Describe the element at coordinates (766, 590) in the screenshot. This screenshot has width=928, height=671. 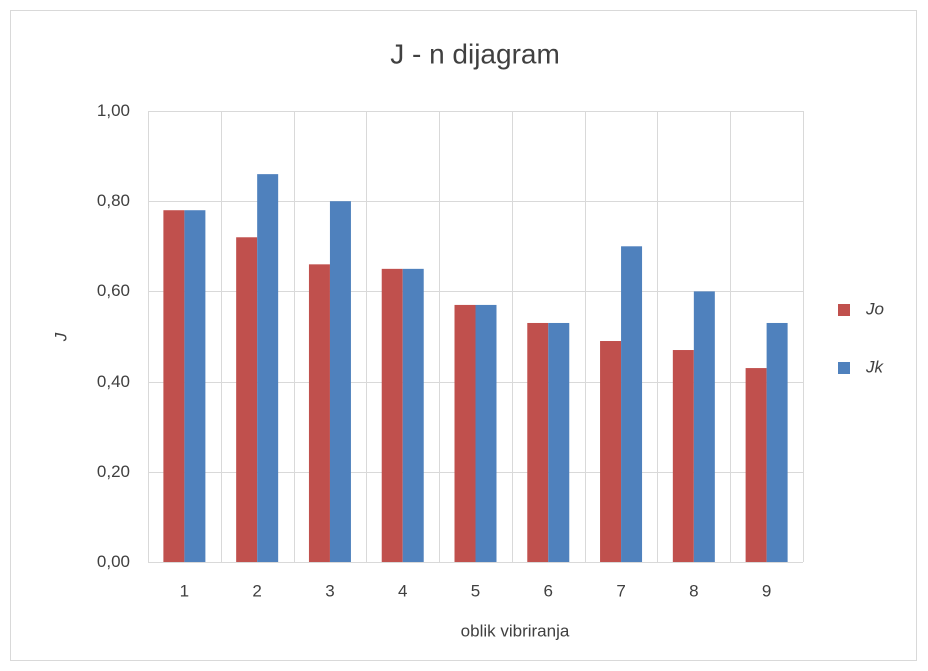
I see `x-tick-label: 9` at that location.